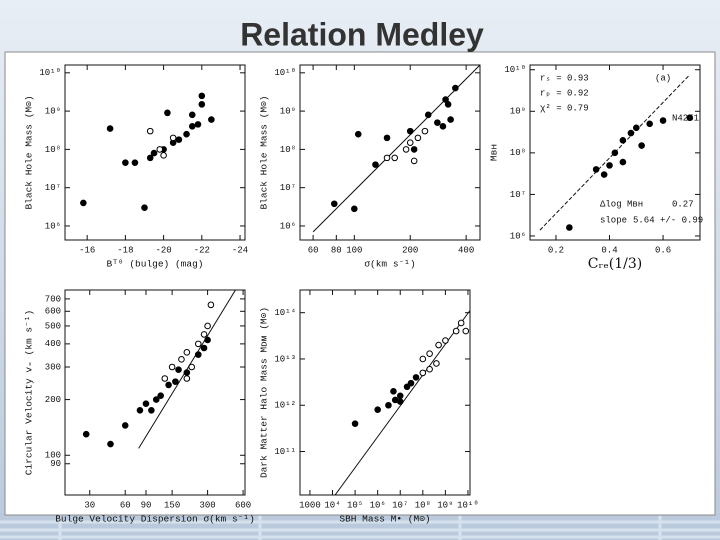 This screenshot has height=540, width=720. Describe the element at coordinates (29, 392) in the screenshot. I see `y-axis-label: Circular Velocity v₌ (km s⁻¹)` at that location.